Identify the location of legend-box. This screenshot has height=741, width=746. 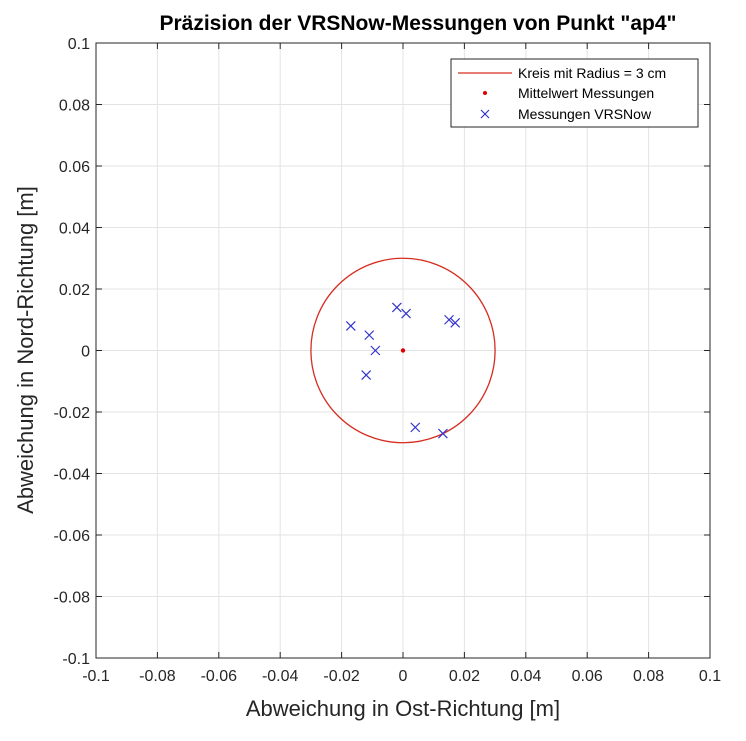
(574, 93).